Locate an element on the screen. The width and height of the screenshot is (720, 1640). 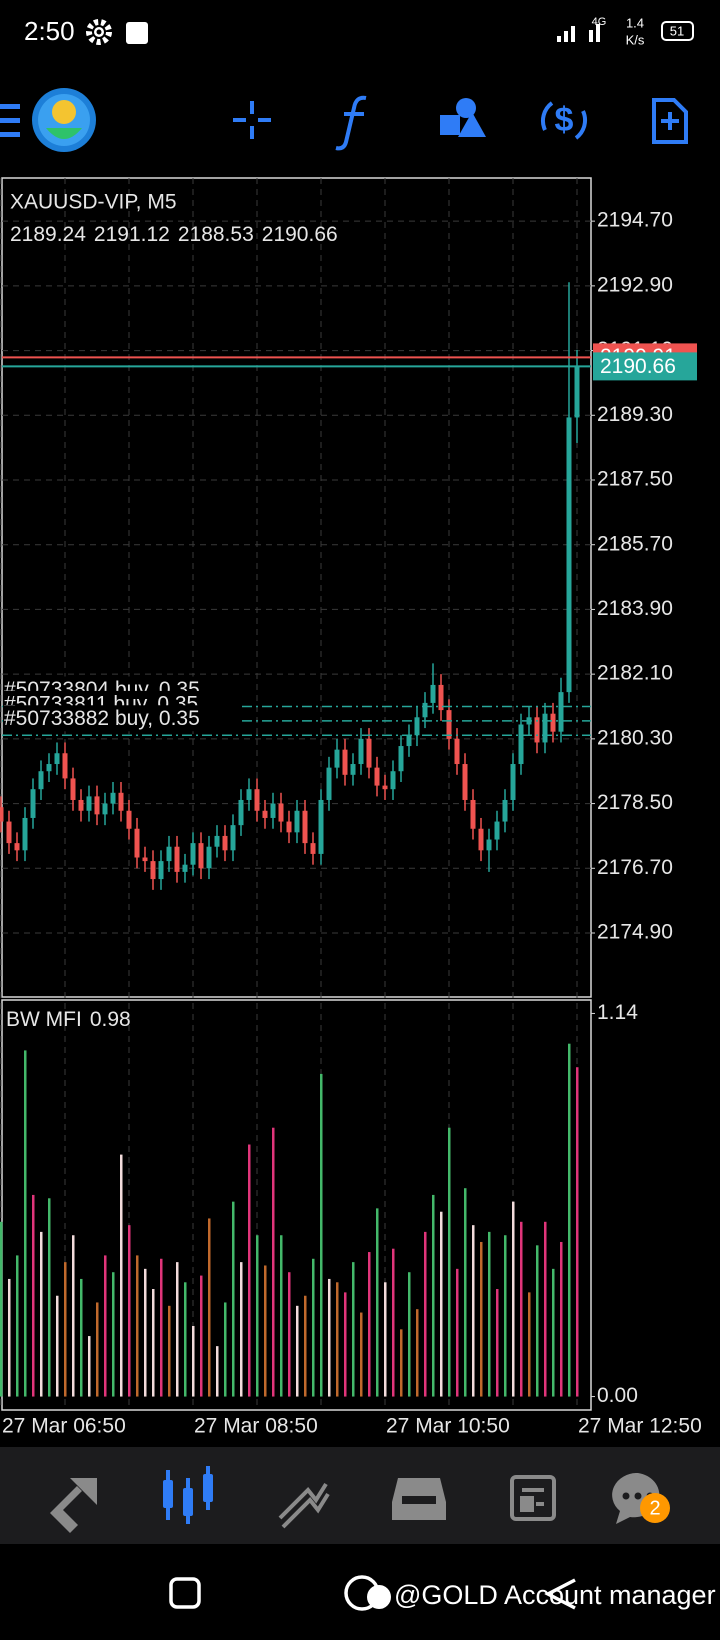
x-tick-label: 27 Mar 08:50 is located at coordinates (256, 1426).